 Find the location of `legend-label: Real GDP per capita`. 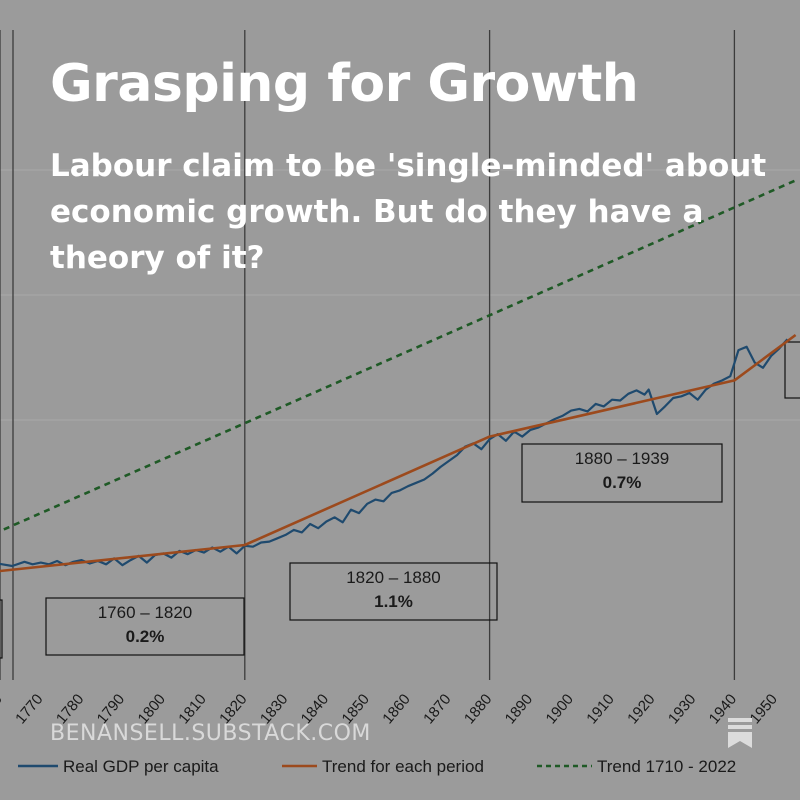

legend-label: Real GDP per capita is located at coordinates (141, 766).